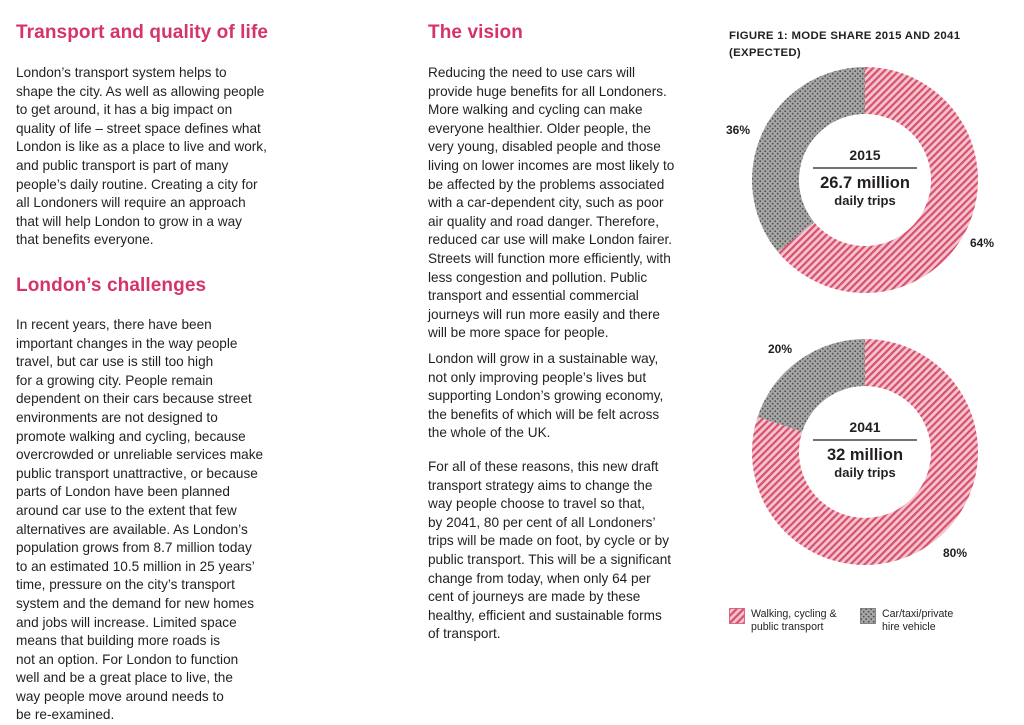 This screenshot has width=1024, height=725. What do you see at coordinates (865, 455) in the screenshot?
I see `center-total-2041: 32 million` at bounding box center [865, 455].